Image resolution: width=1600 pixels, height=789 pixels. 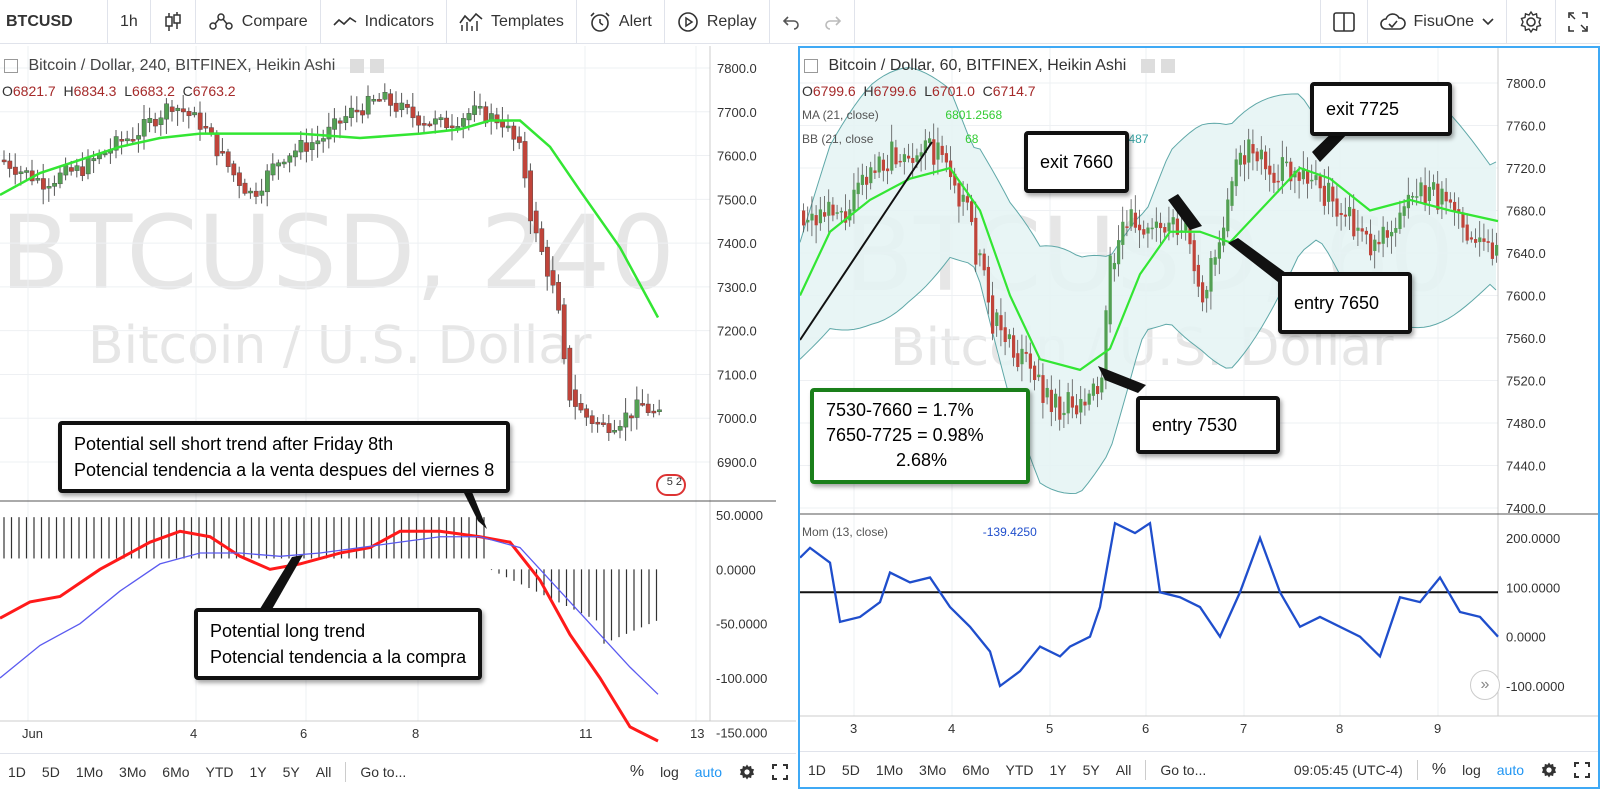 What do you see at coordinates (173, 22) in the screenshot?
I see `chart-style-button` at bounding box center [173, 22].